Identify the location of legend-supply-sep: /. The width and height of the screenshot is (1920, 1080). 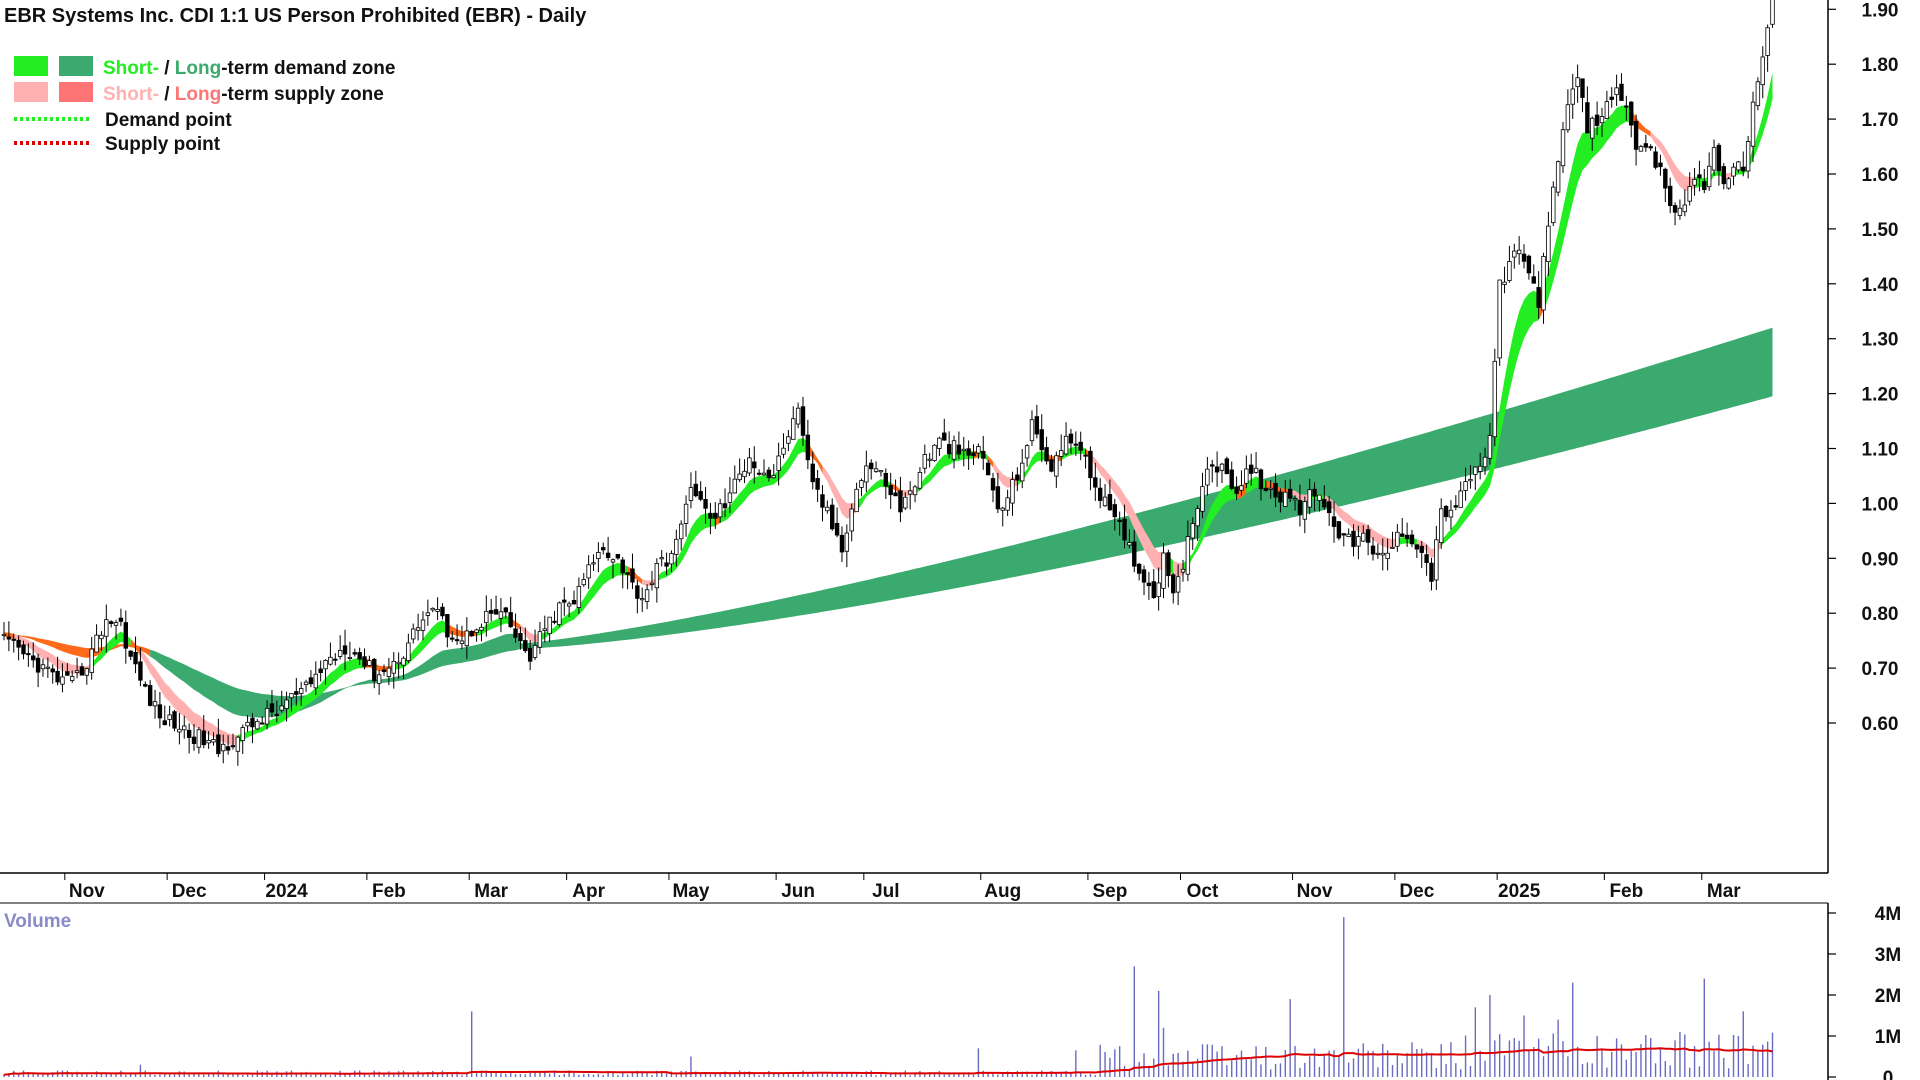
(167, 94).